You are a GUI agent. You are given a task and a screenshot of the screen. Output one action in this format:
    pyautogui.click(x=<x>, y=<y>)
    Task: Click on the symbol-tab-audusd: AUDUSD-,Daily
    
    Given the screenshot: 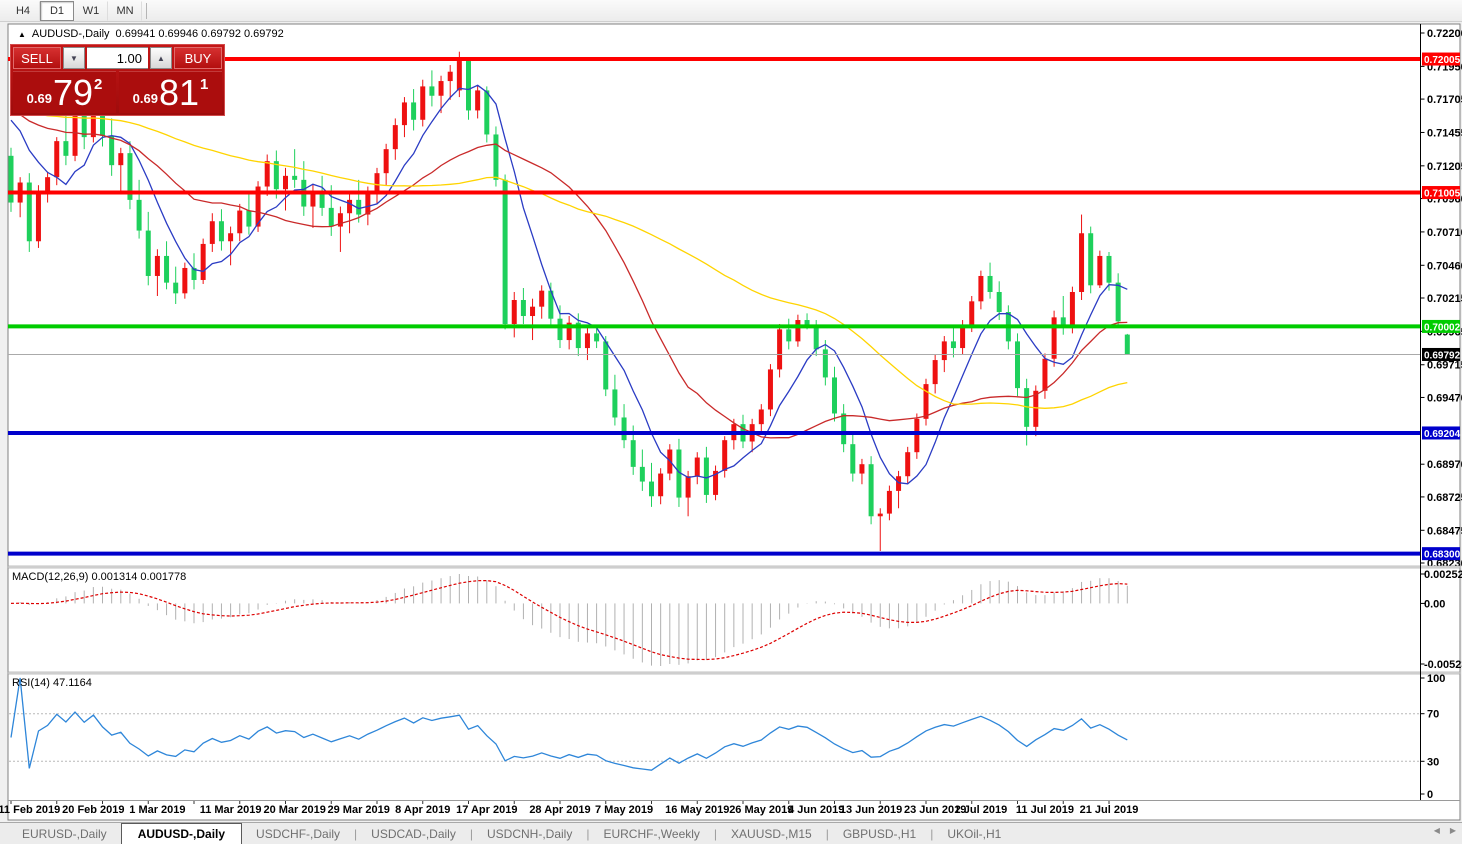 What is the action you would take?
    pyautogui.click(x=181, y=833)
    